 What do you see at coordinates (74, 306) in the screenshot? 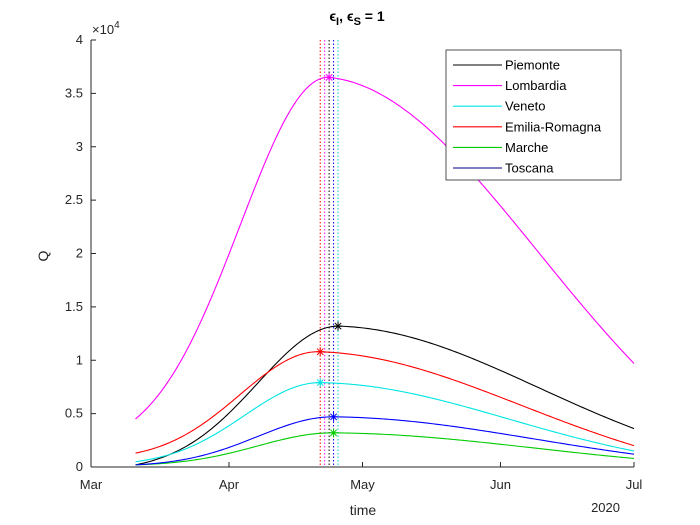
I see `y-tick-label: 1.5` at bounding box center [74, 306].